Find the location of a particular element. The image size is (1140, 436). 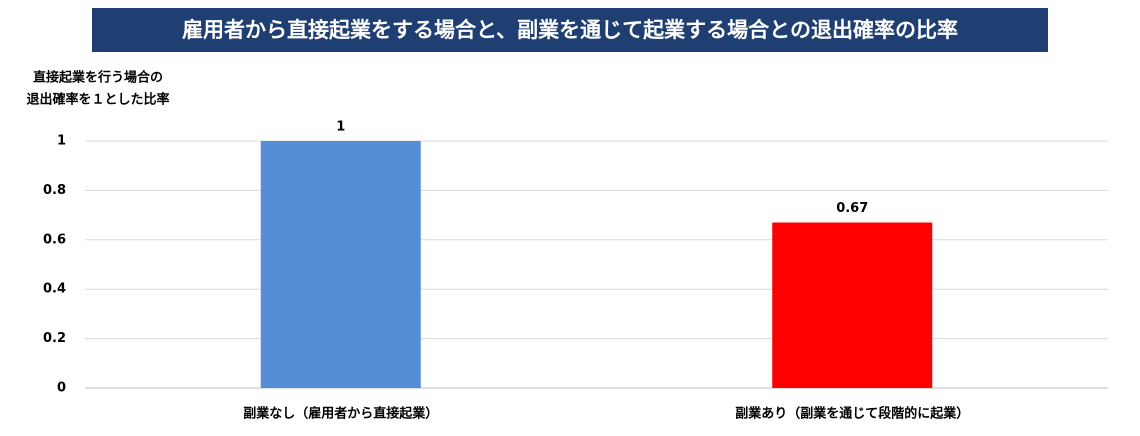

y-tick-label: 0.2 is located at coordinates (54, 338).